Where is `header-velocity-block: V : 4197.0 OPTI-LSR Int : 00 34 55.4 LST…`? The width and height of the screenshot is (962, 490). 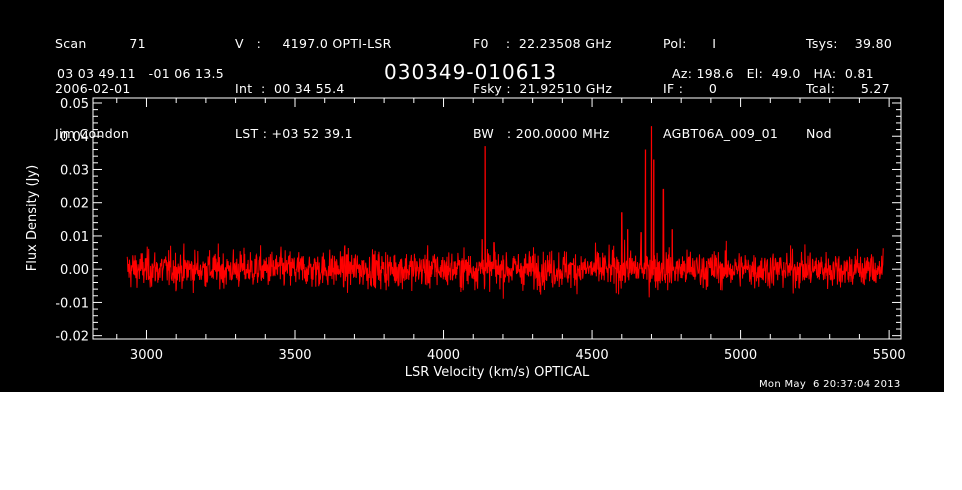
header-velocity-block: V : 4197.0 OPTI-LSR Int : 00 34 55.4 LST… is located at coordinates (313, 88).